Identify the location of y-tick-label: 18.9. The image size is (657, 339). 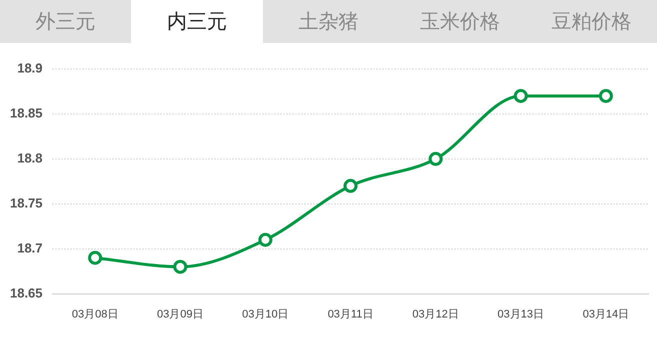
(30, 68).